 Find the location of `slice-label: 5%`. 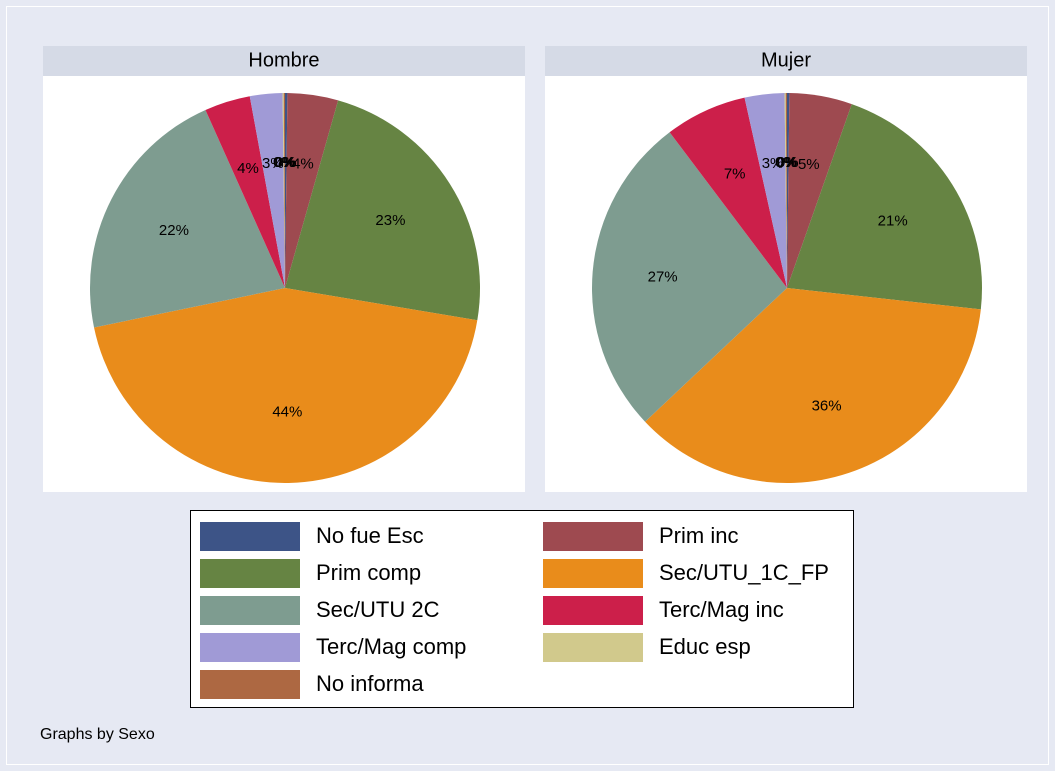

slice-label: 5% is located at coordinates (809, 164).